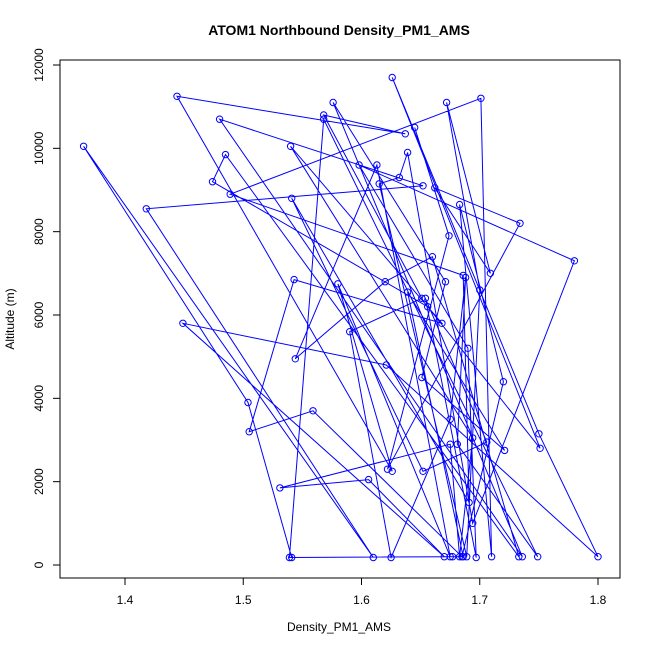 The width and height of the screenshot is (650, 650). What do you see at coordinates (361, 600) in the screenshot?
I see `x-tick-label: 1.6` at bounding box center [361, 600].